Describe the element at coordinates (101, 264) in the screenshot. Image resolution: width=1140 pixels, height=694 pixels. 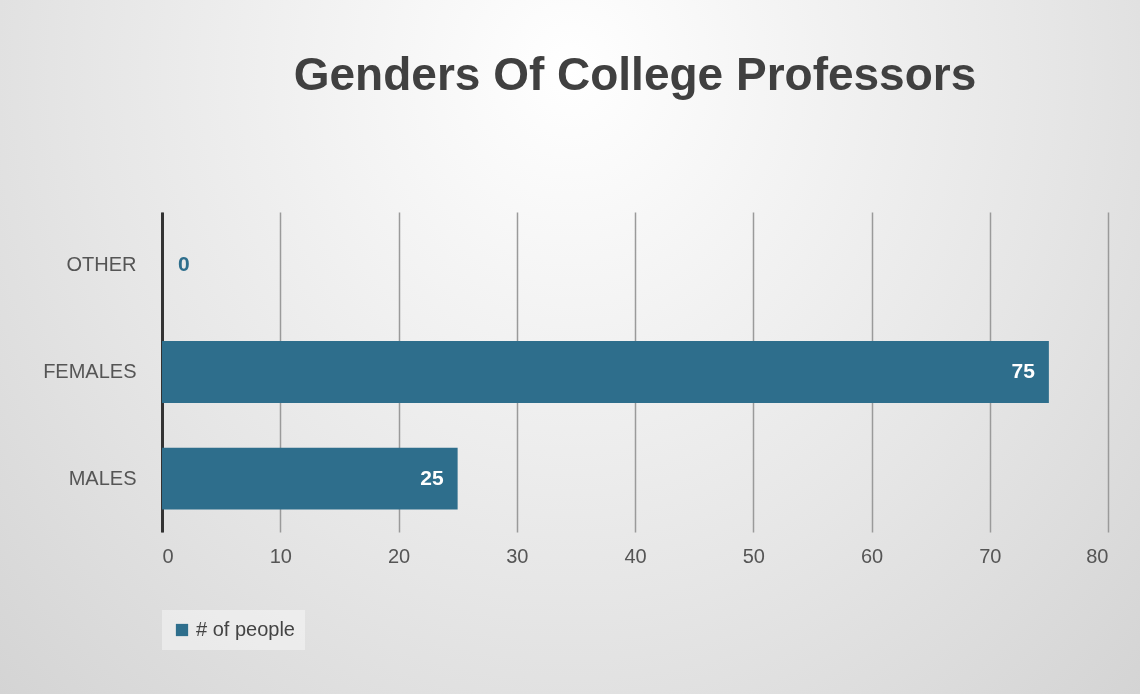
I see `y-tick-label: OTHER` at that location.